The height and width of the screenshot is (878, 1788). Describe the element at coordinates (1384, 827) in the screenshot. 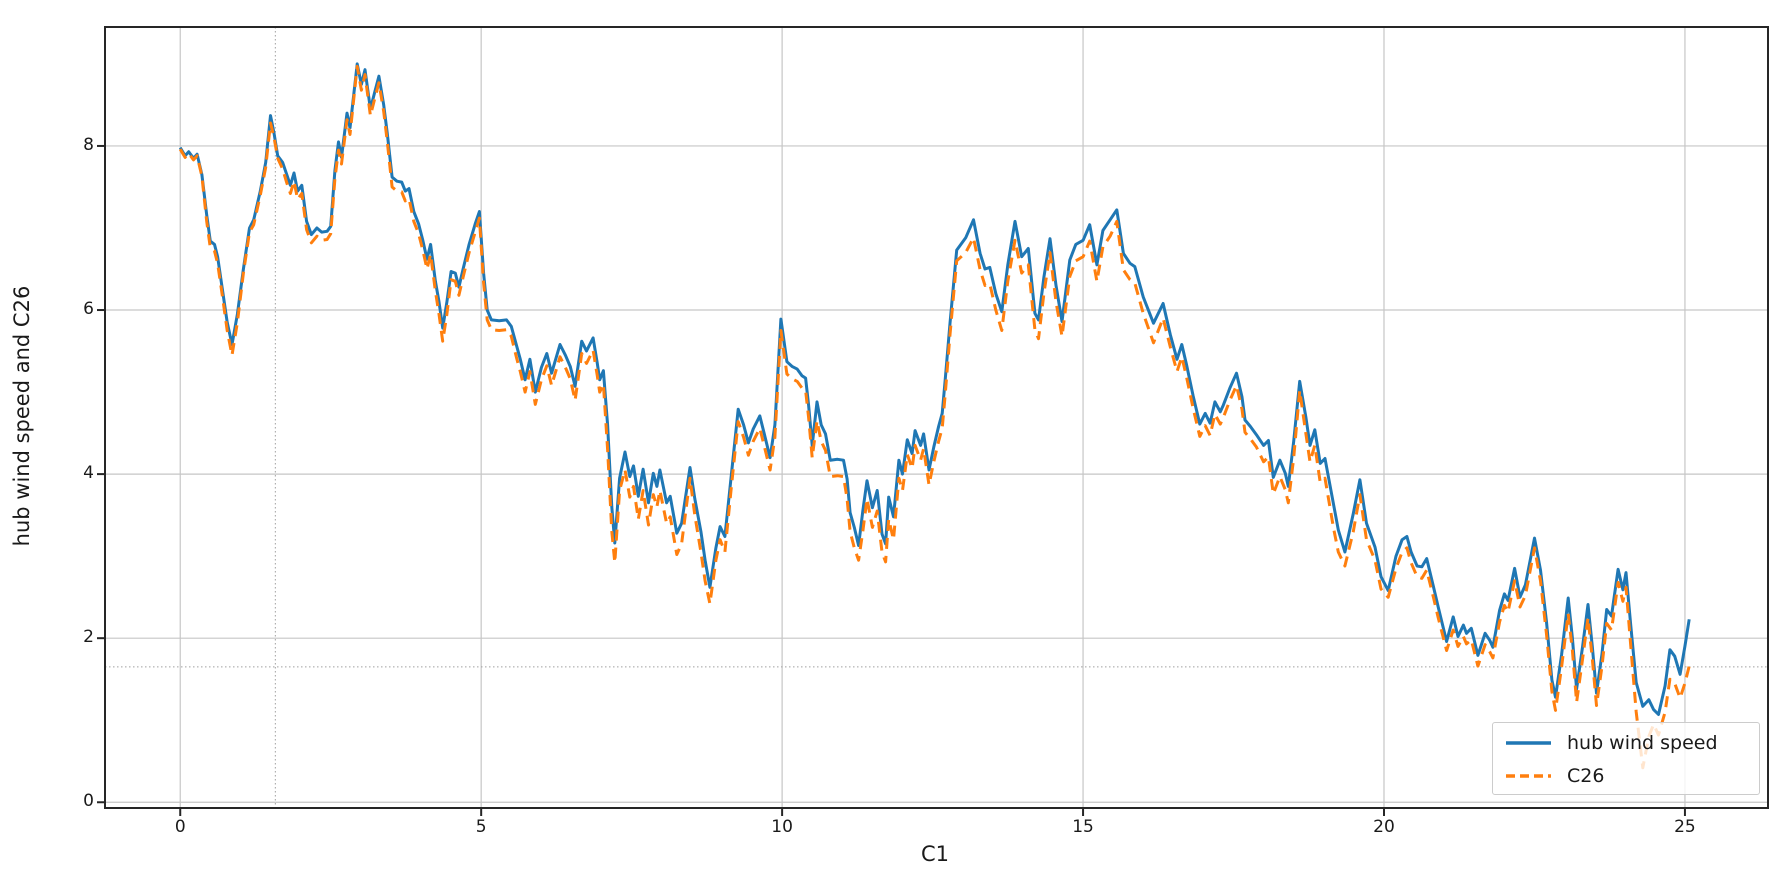

I see `x-tick-label: 20` at that location.